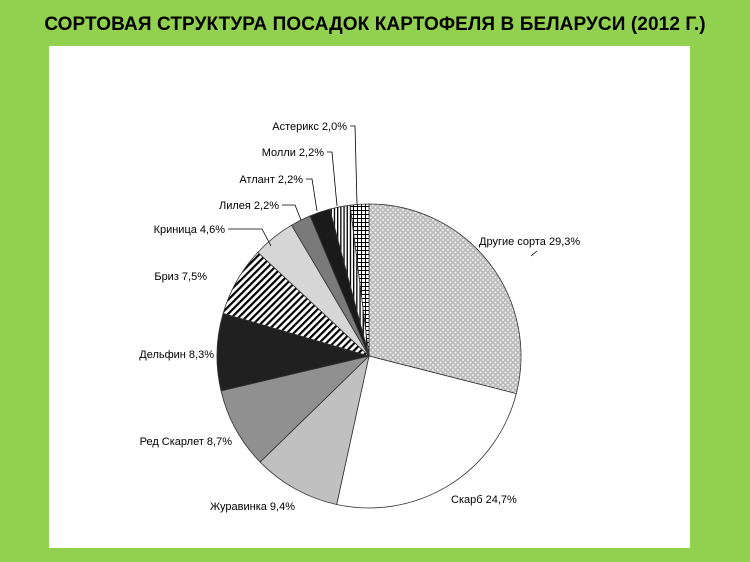 This screenshot has width=750, height=562. I want to click on slice-label-5: Дельфин 8,3%, so click(176, 355).